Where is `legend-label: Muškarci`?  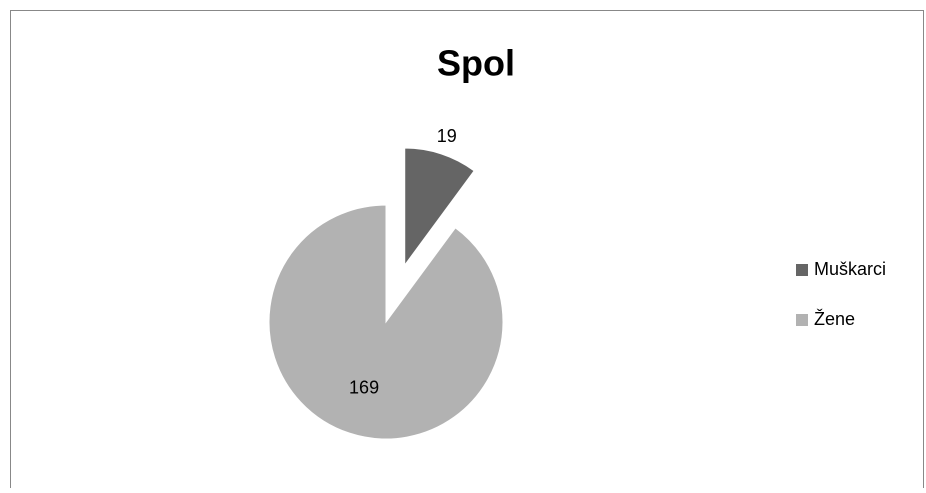
legend-label: Muškarci is located at coordinates (850, 269).